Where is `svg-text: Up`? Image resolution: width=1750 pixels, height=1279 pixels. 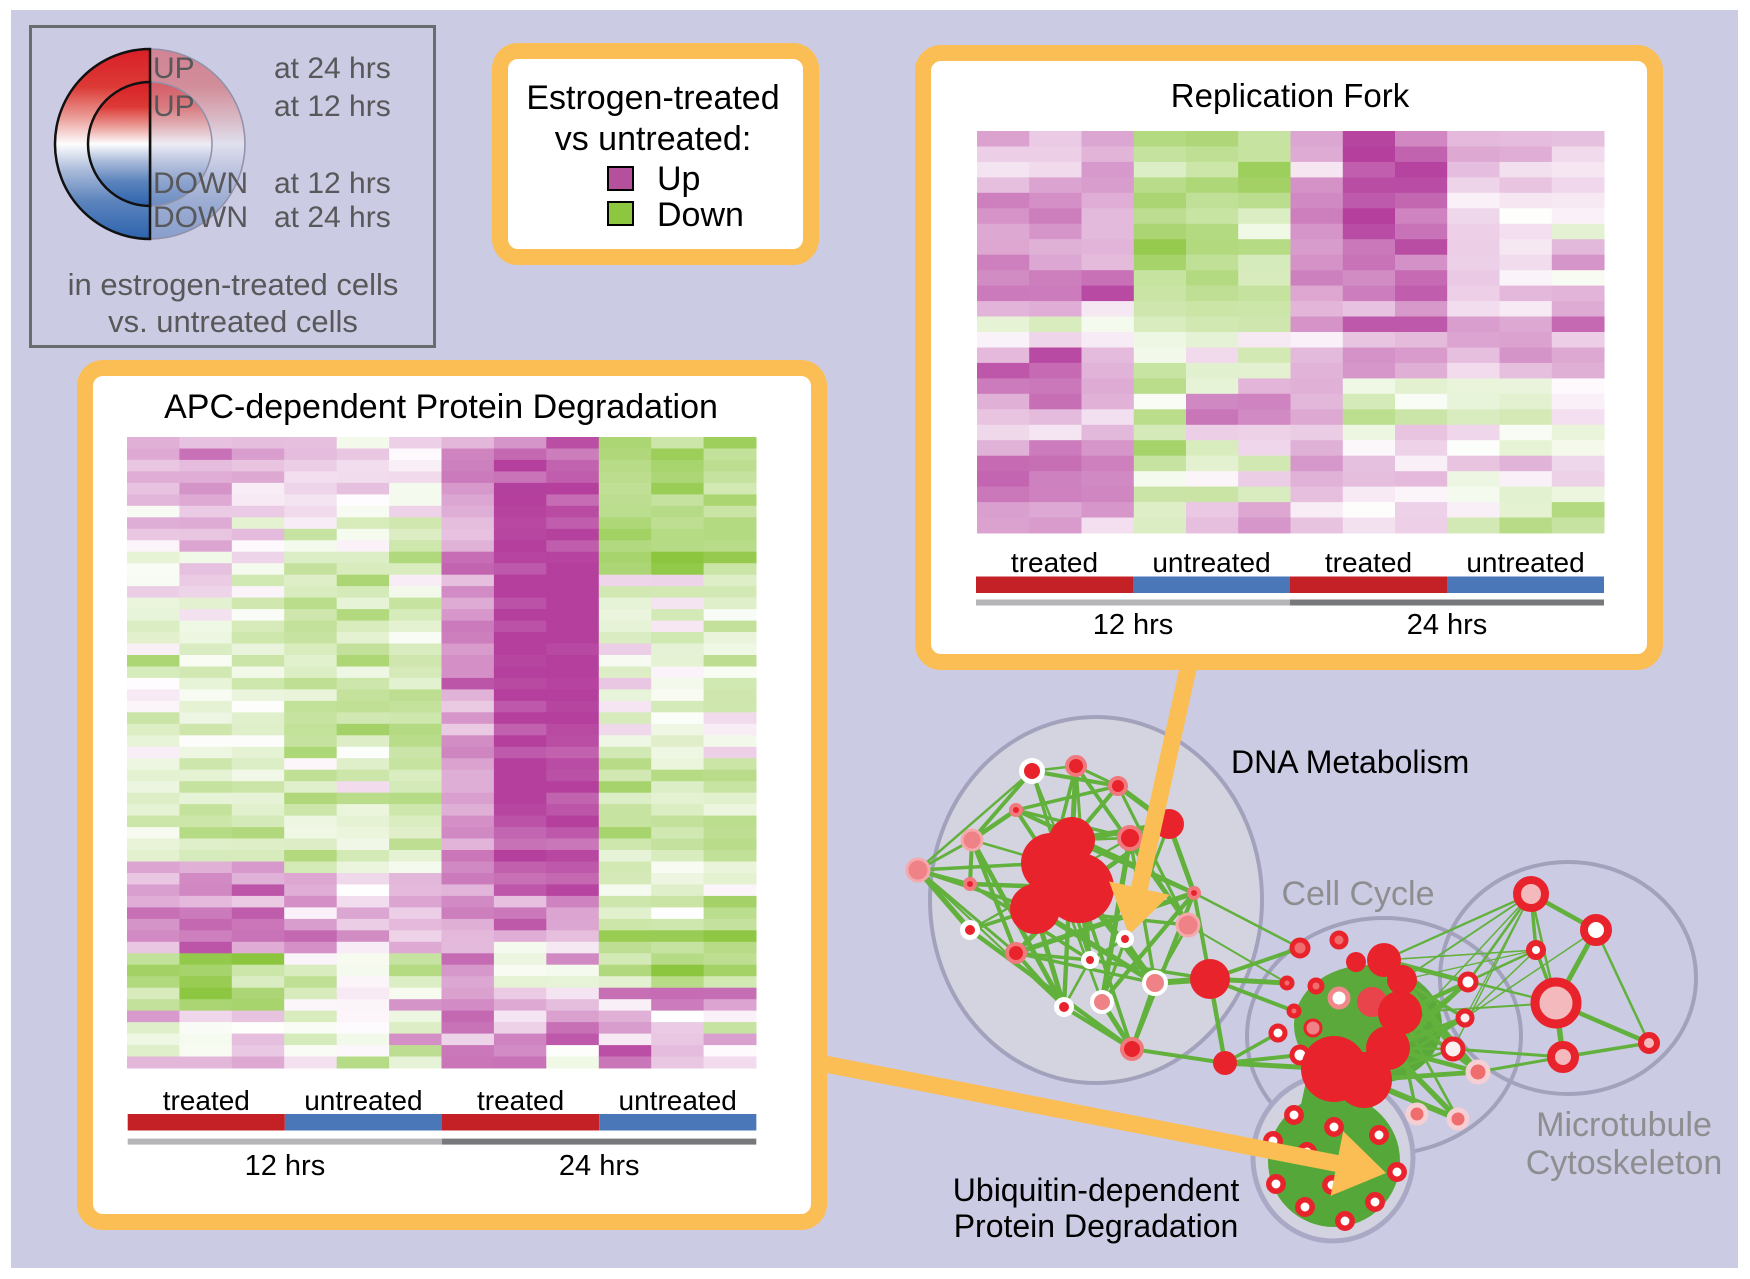
svg-text: Up is located at coordinates (678, 179).